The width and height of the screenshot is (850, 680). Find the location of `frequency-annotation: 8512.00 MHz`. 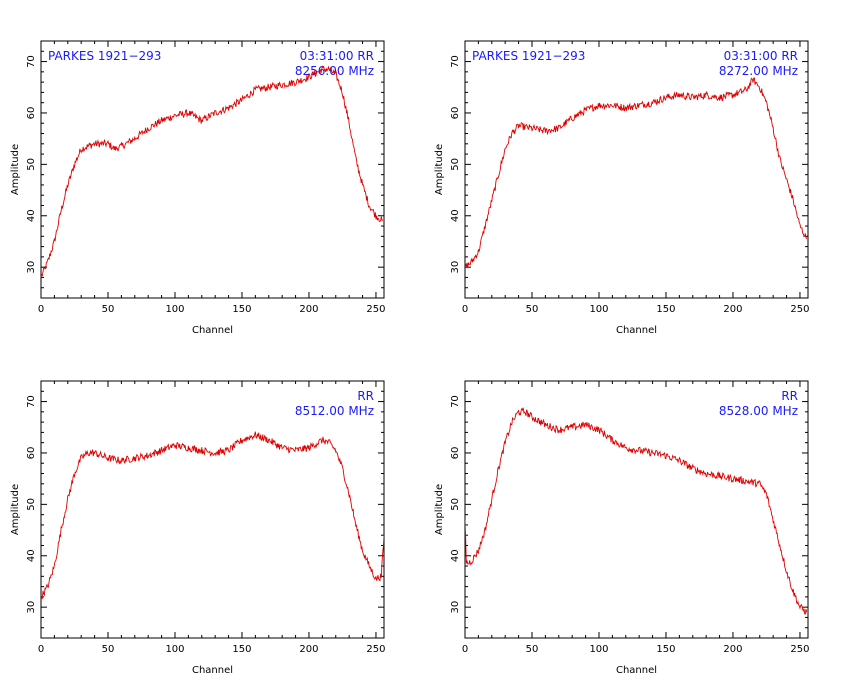

frequency-annotation: 8512.00 MHz is located at coordinates (334, 411).